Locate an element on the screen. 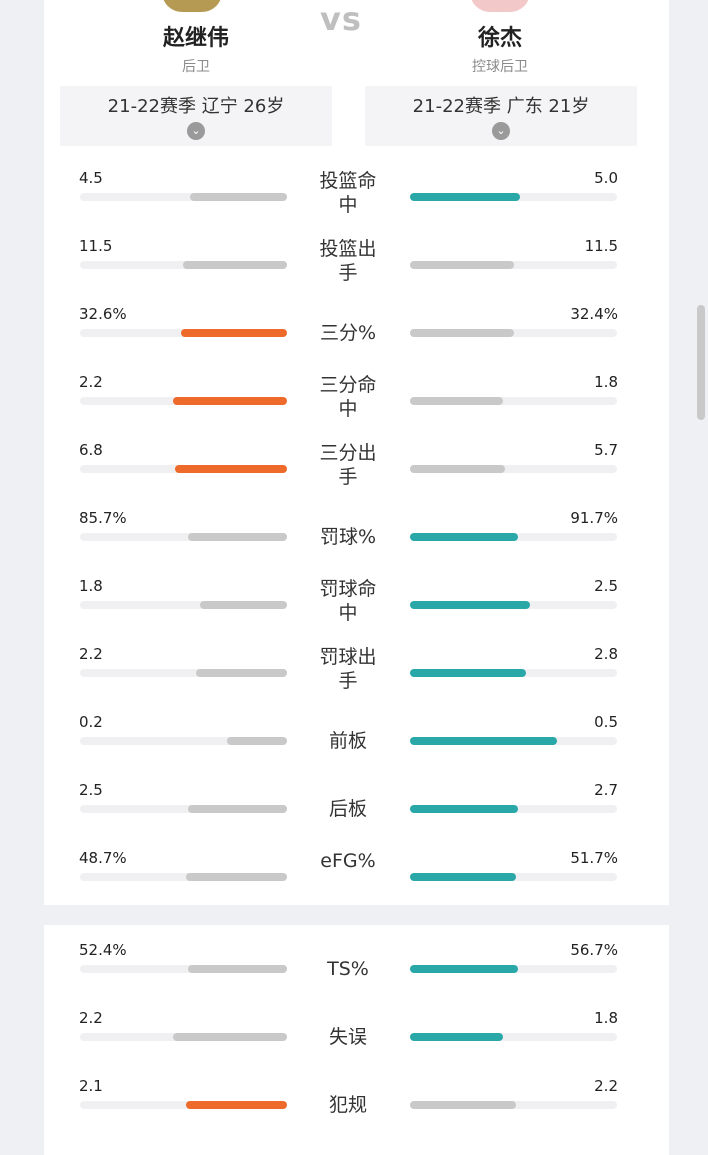 The image size is (708, 1155). stat-left-value: 2.1 is located at coordinates (91, 1086).